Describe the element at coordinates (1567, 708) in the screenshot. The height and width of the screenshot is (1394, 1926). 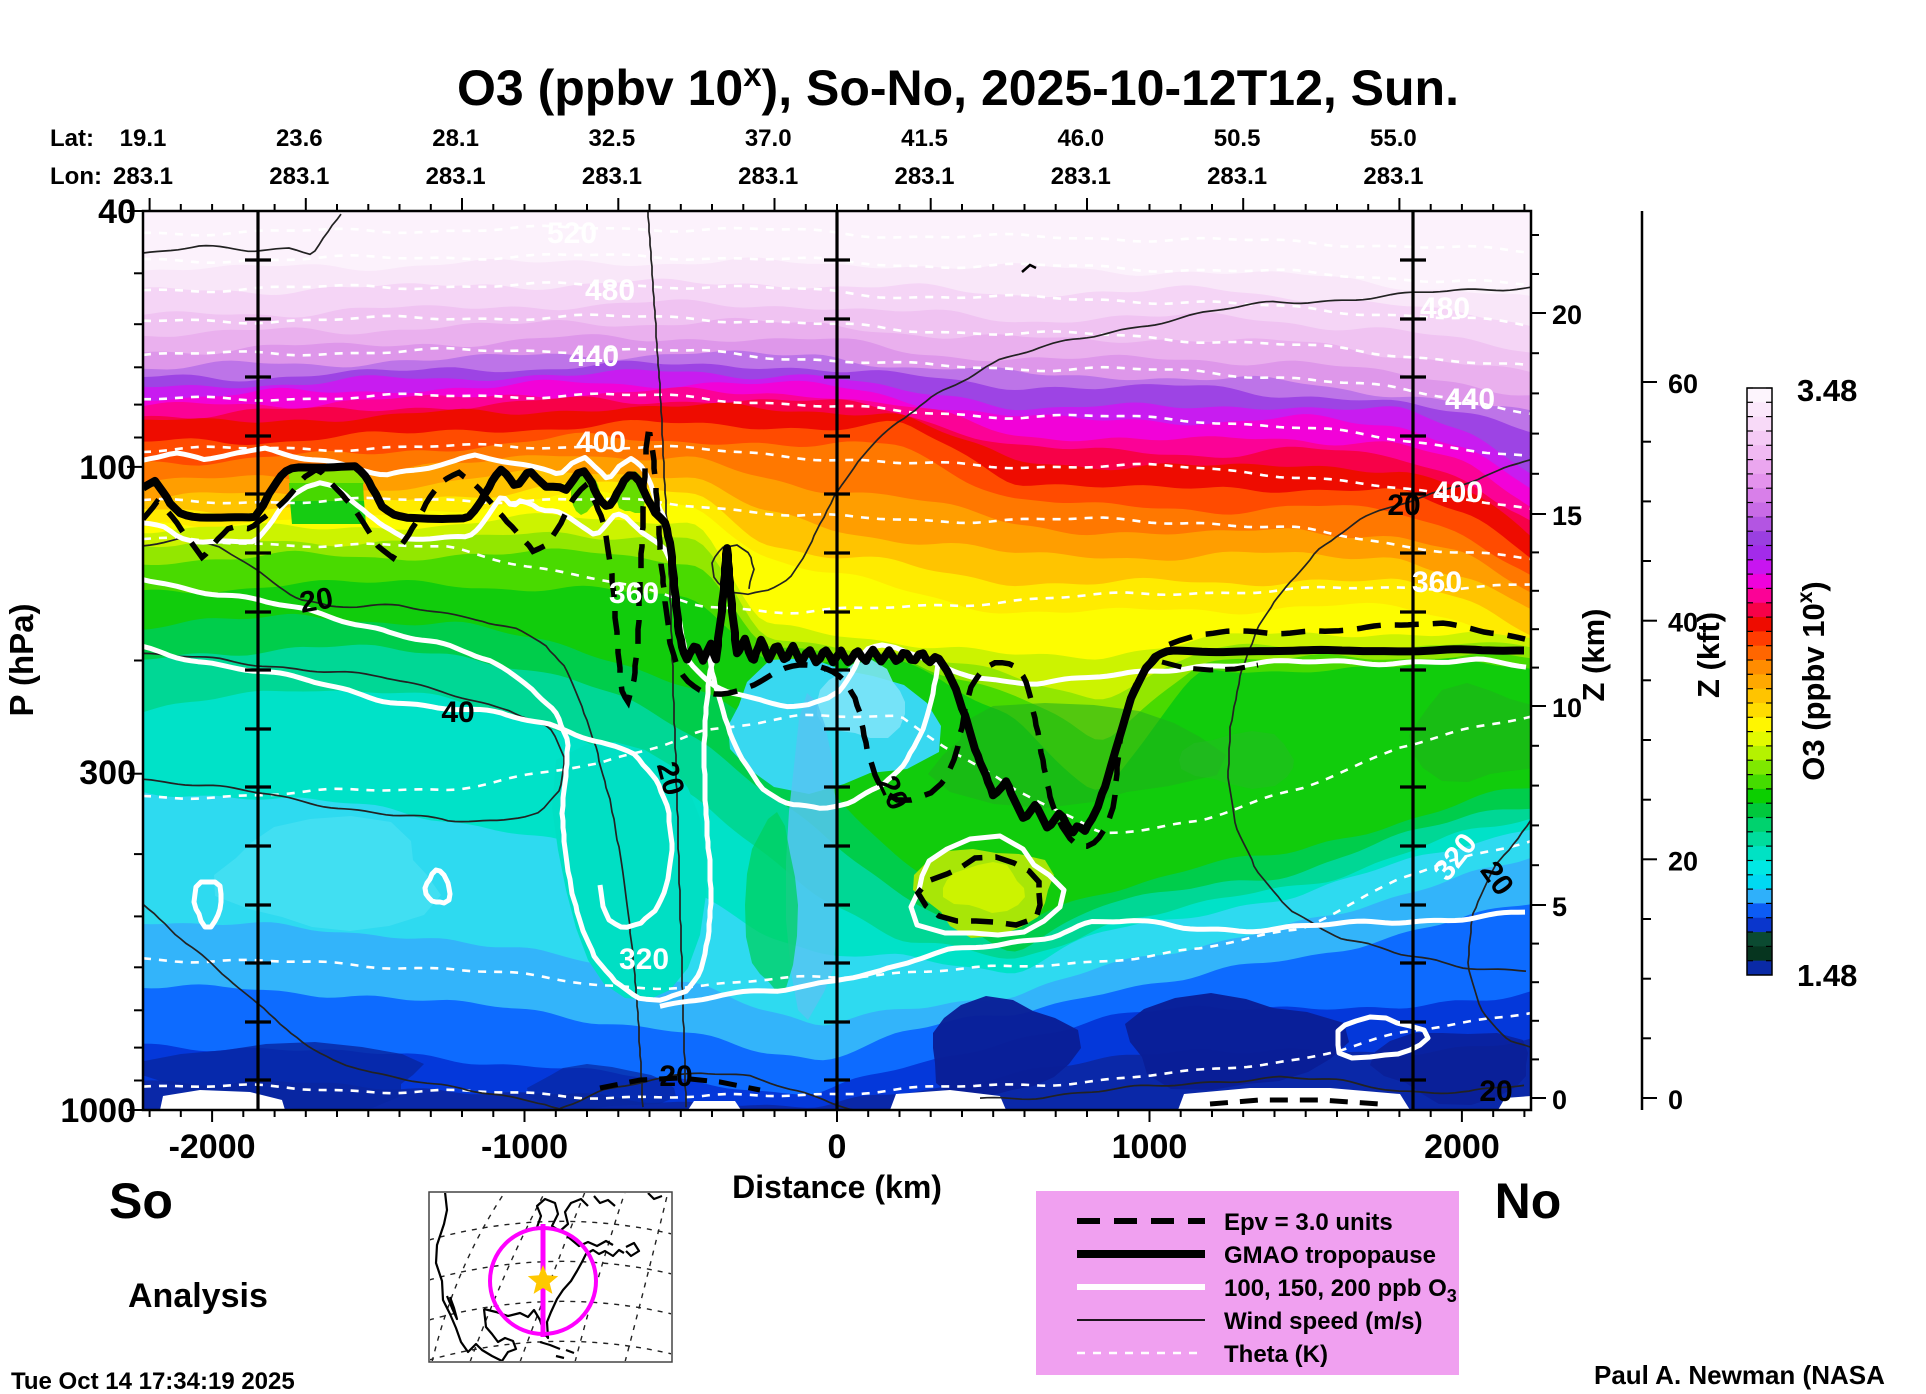
I see `svg-text: 10` at that location.